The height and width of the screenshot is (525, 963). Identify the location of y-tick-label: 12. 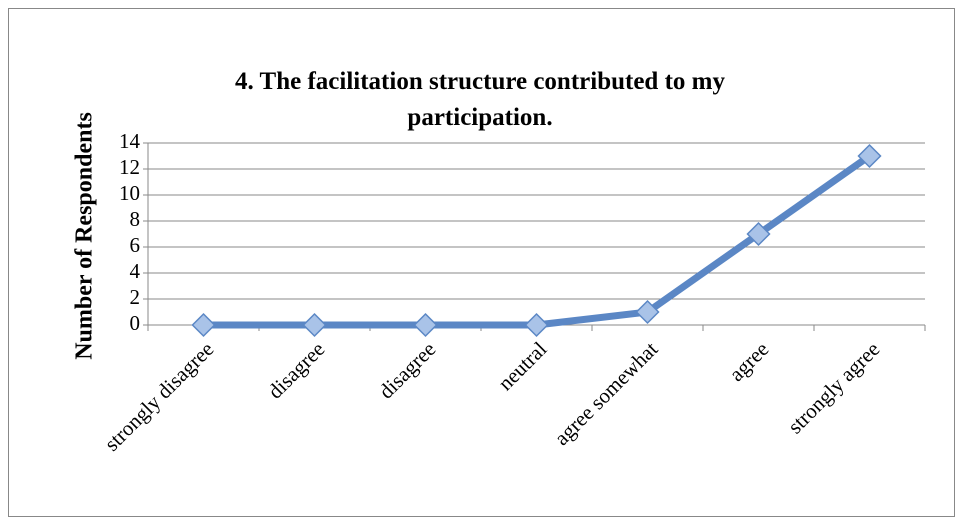
(129, 167).